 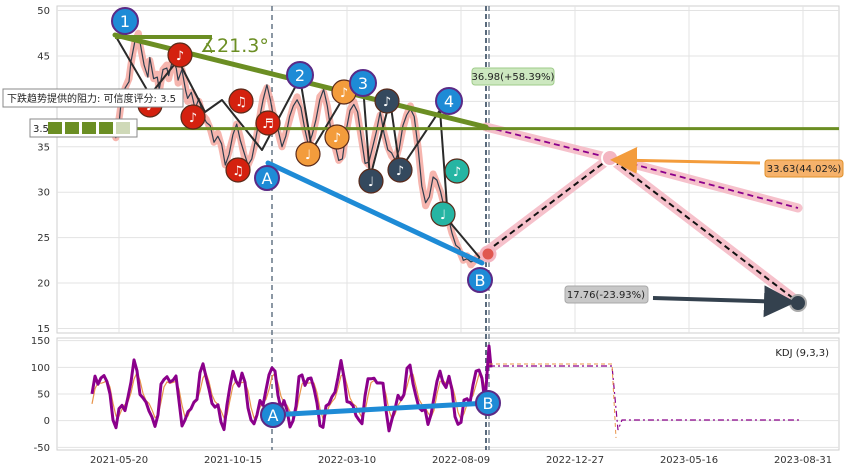 I want to click on badge-4: 4, so click(x=449, y=101).